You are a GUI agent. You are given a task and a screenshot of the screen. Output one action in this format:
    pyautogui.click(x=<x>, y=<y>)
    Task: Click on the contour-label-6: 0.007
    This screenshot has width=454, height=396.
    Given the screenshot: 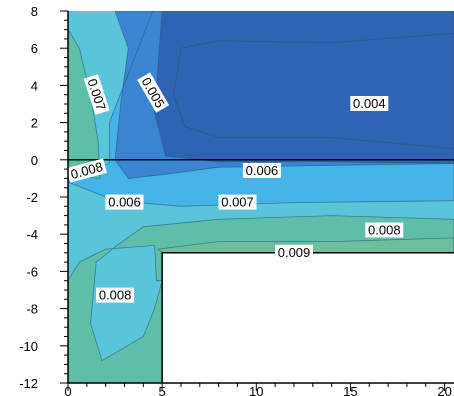 What is the action you would take?
    pyautogui.click(x=237, y=202)
    